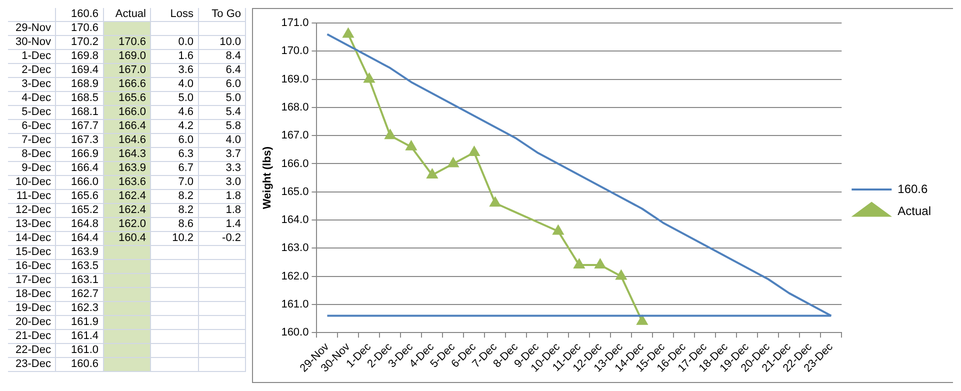 The height and width of the screenshot is (391, 961). I want to click on category-label: 1-Dec, so click(32, 57).